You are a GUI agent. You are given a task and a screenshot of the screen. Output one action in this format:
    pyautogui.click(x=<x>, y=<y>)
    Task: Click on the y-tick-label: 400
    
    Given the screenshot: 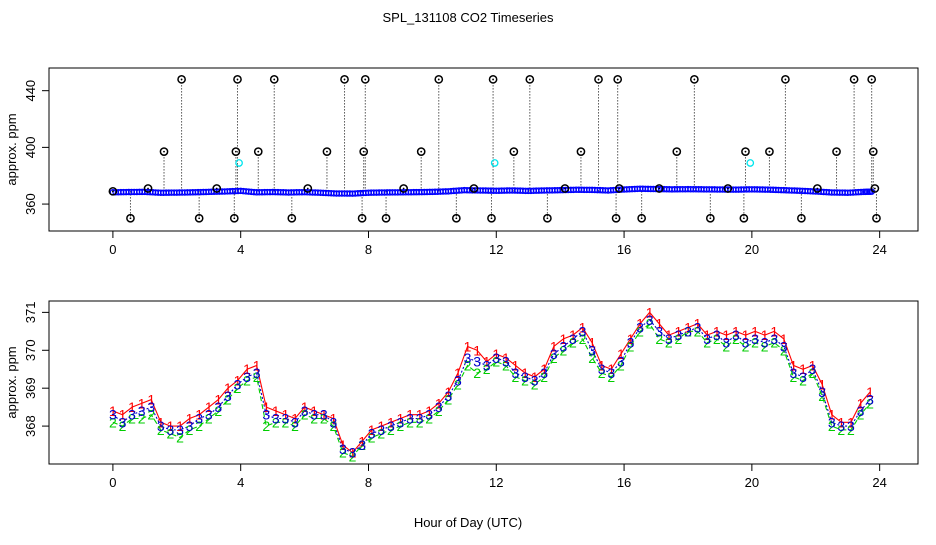 What is the action you would take?
    pyautogui.click(x=30, y=148)
    